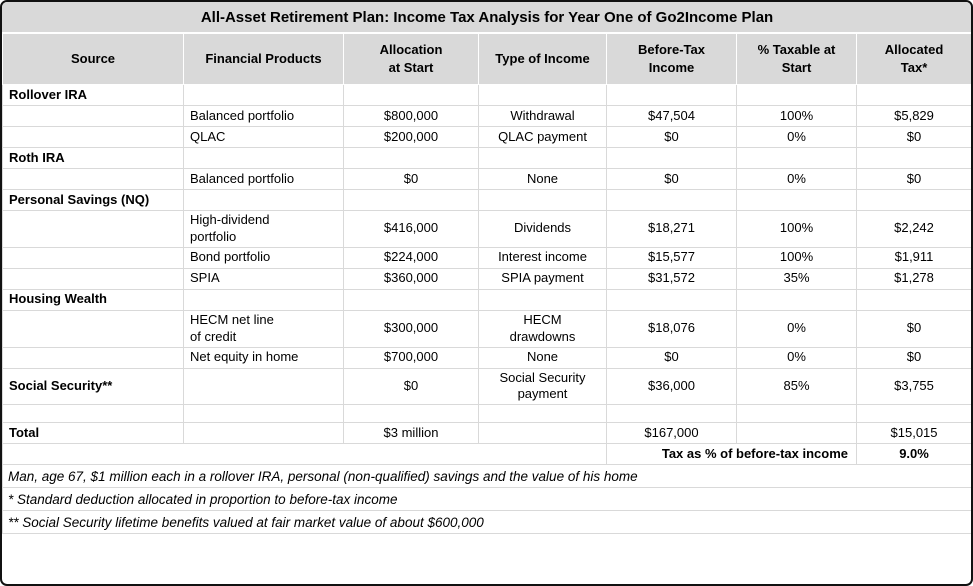 Image resolution: width=973 pixels, height=586 pixels. What do you see at coordinates (671, 116) in the screenshot?
I see `table-cell: $47,504` at bounding box center [671, 116].